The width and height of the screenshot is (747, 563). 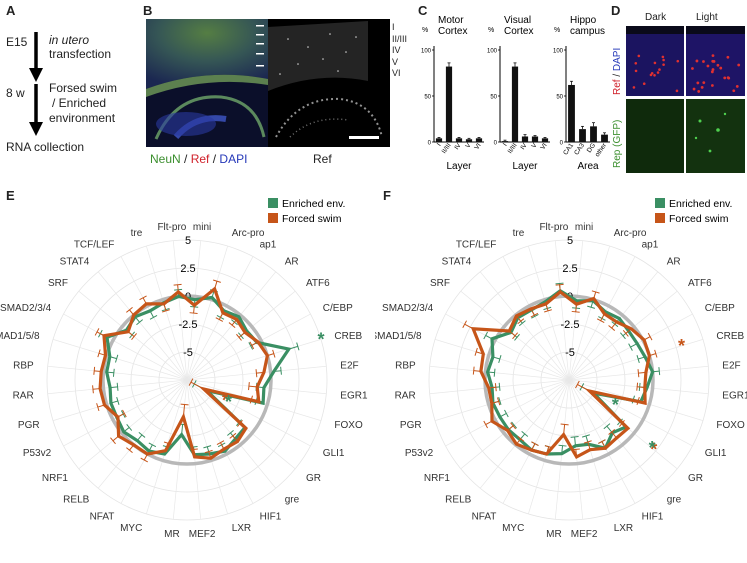 I want to click on dark-refdapi-image, so click(x=655, y=61).